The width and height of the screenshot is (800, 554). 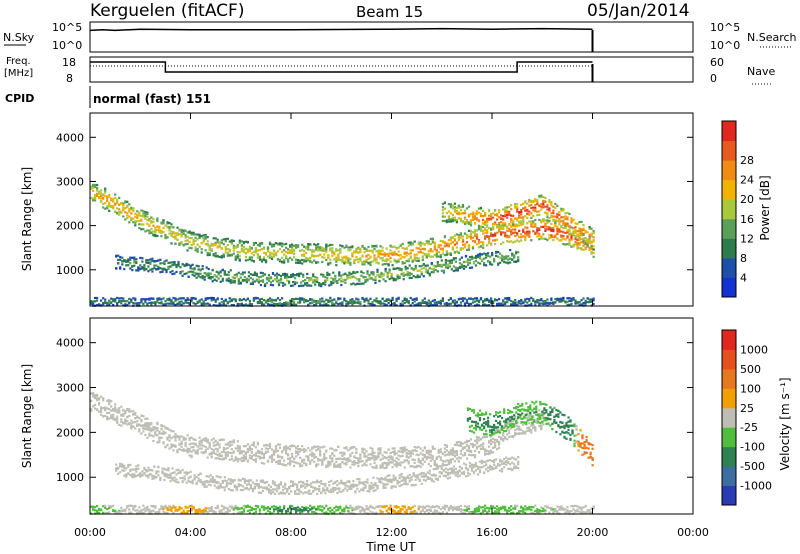 What do you see at coordinates (342, 71) in the screenshot?
I see `freq-line` at bounding box center [342, 71].